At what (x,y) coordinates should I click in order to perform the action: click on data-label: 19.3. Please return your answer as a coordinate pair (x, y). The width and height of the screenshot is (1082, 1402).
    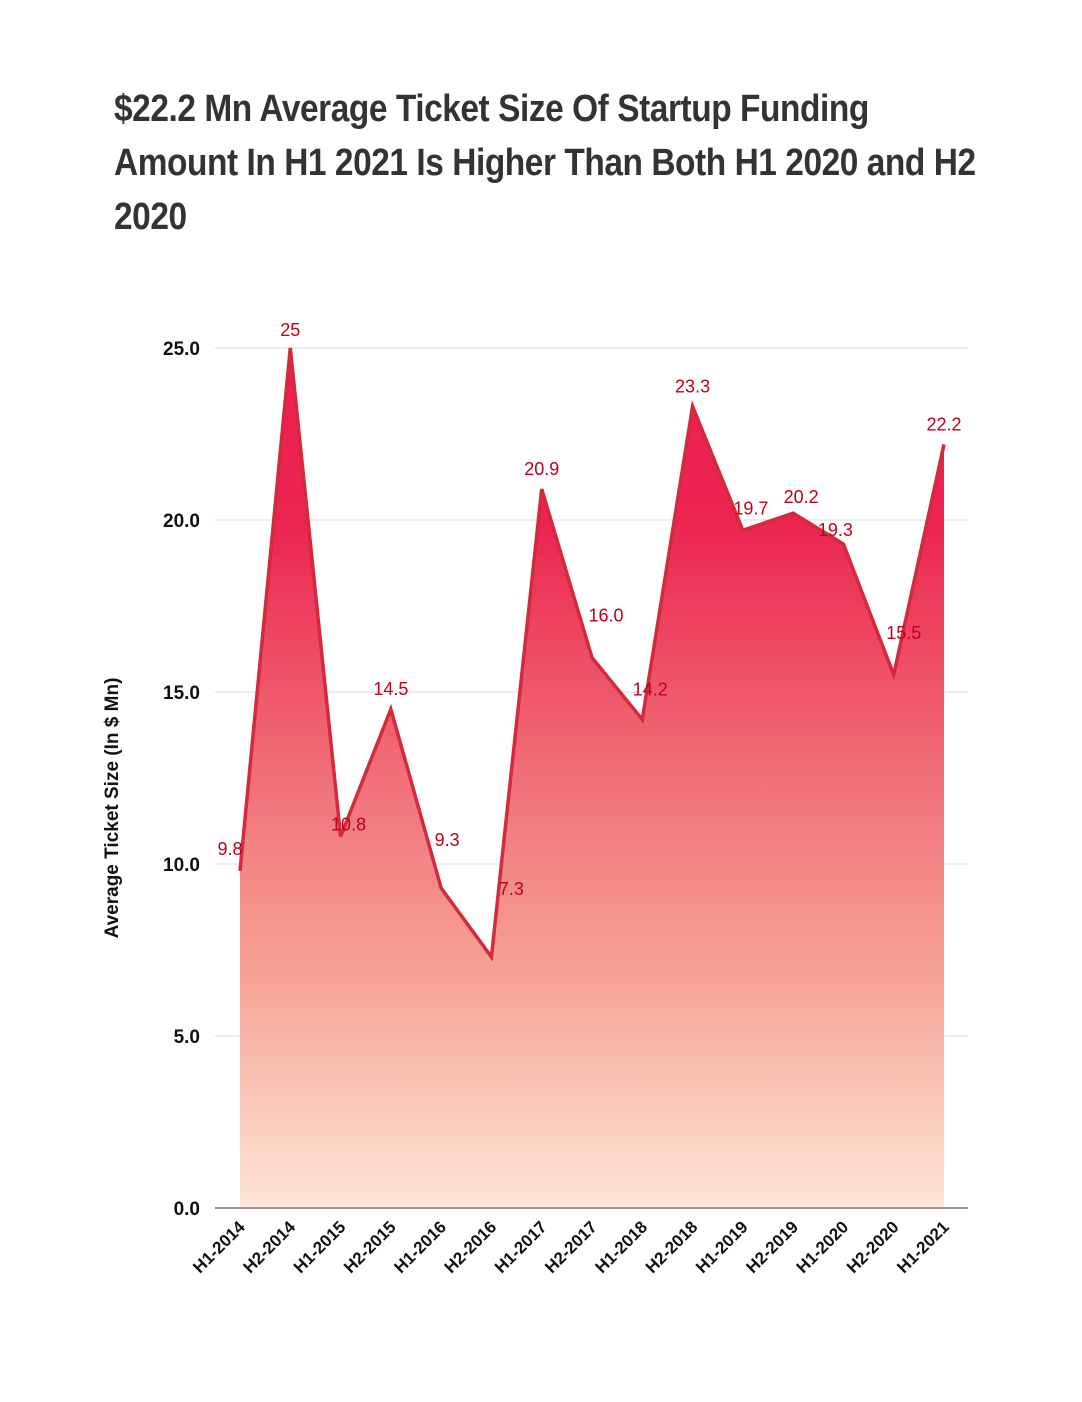
    Looking at the image, I should click on (835, 530).